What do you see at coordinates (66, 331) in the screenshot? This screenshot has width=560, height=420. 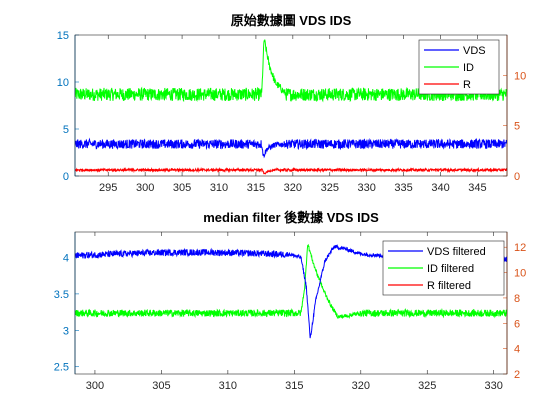 I see `y-left-tick-label: 3` at bounding box center [66, 331].